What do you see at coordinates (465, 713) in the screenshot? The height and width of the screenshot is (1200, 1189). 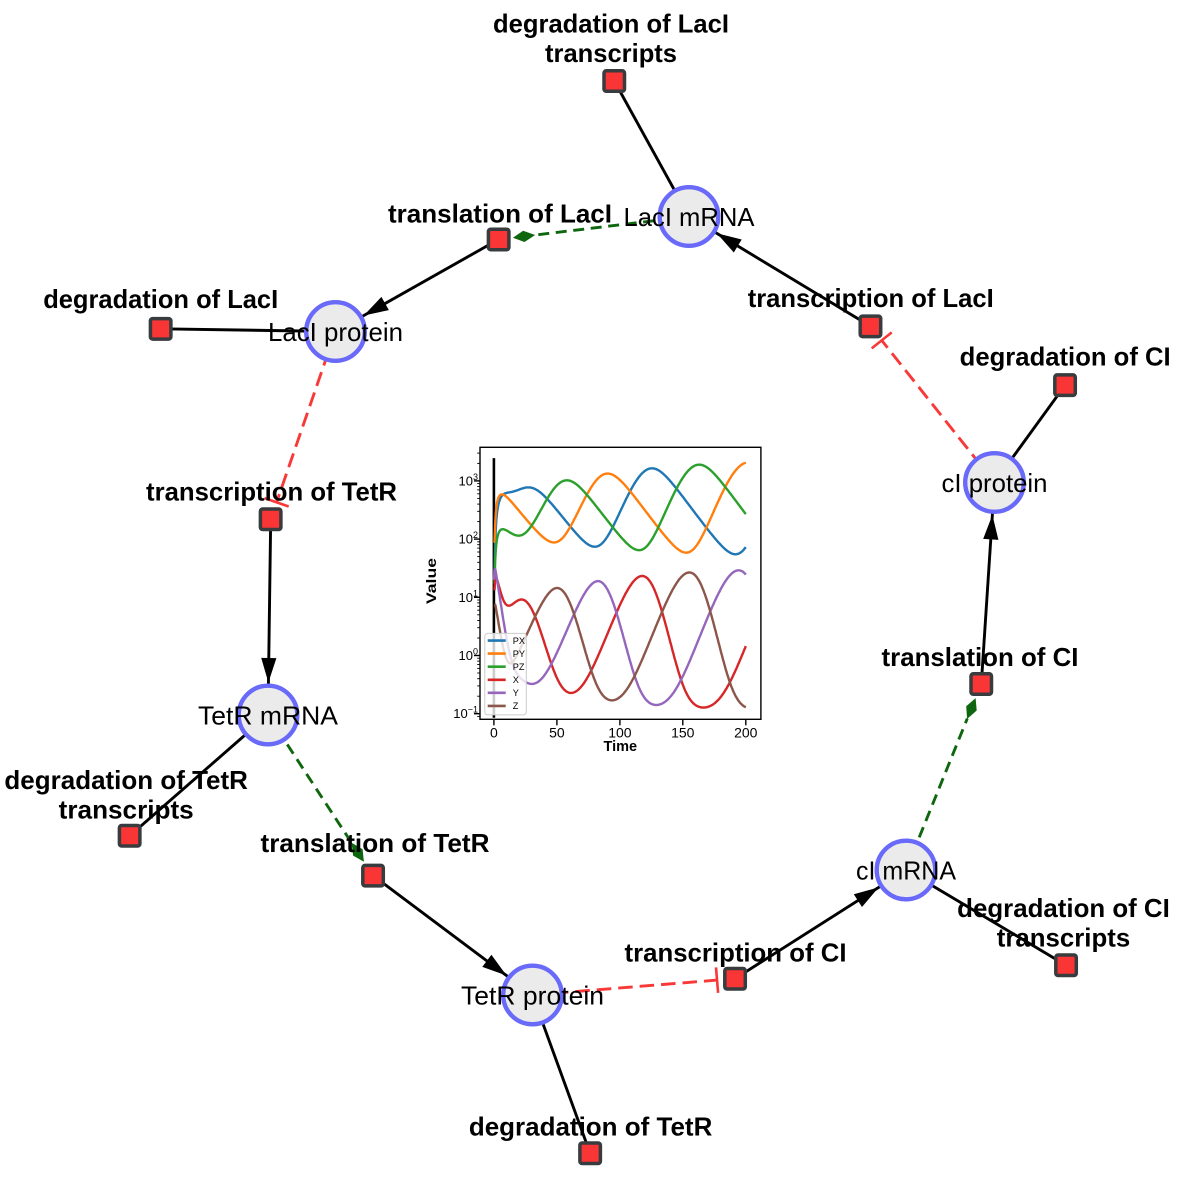 I see `svg-text: 10−1` at bounding box center [465, 713].